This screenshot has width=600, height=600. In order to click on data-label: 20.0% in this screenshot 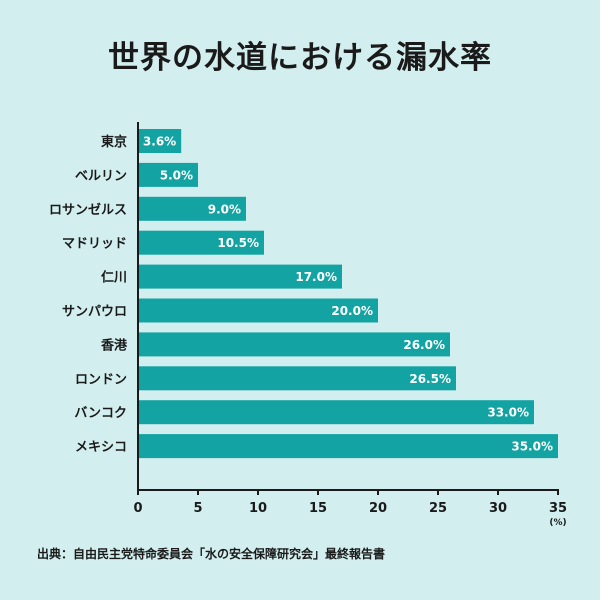, I will do `click(352, 311)`.